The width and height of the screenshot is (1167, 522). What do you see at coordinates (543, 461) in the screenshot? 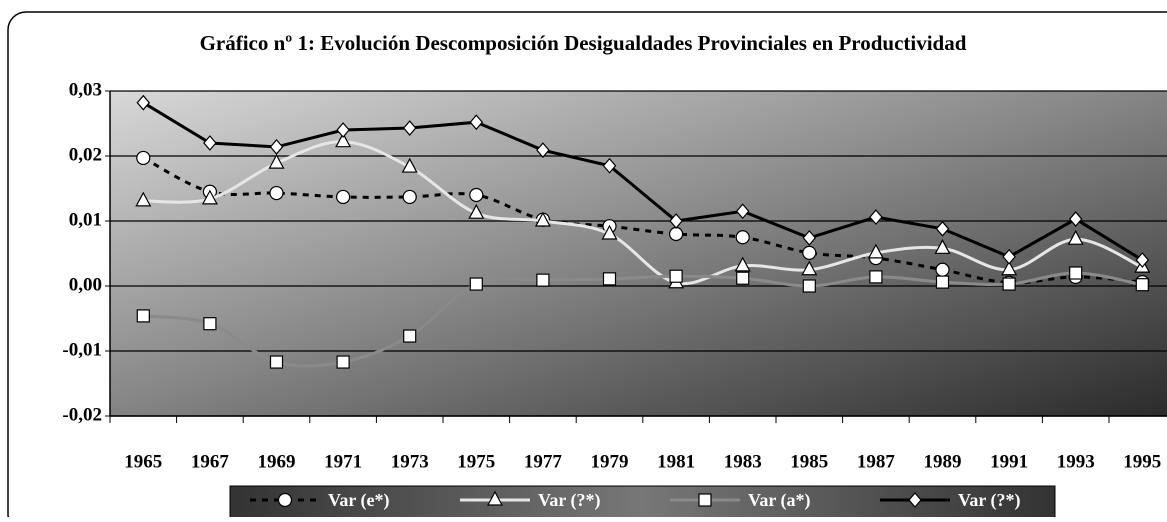
I see `x-tick-label: 1977` at bounding box center [543, 461].